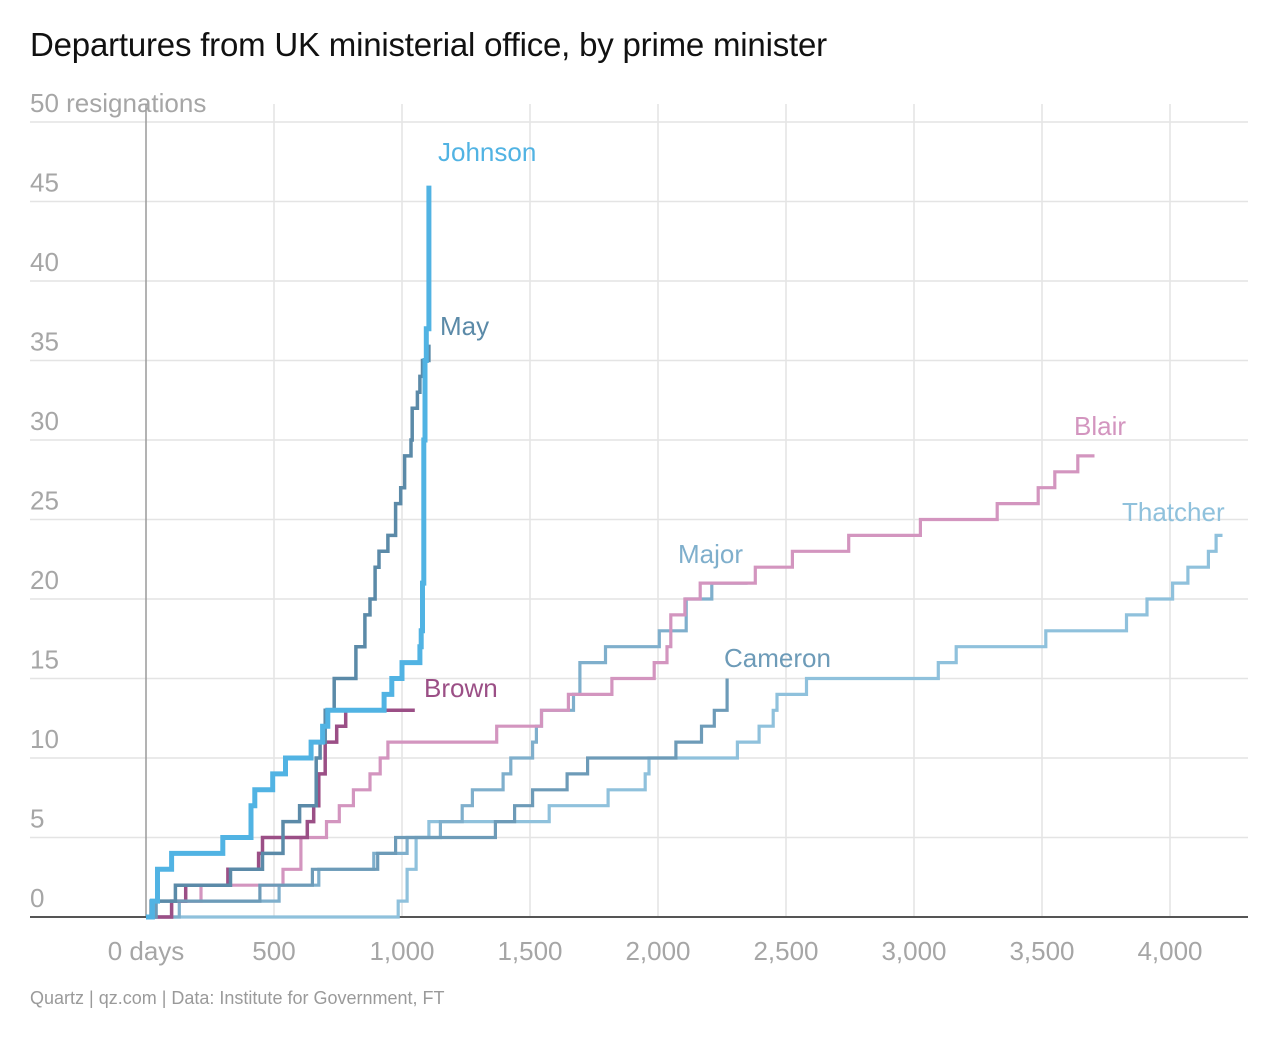 This screenshot has height=1040, width=1280. What do you see at coordinates (44, 580) in the screenshot?
I see `y-tick-label: 20` at bounding box center [44, 580].